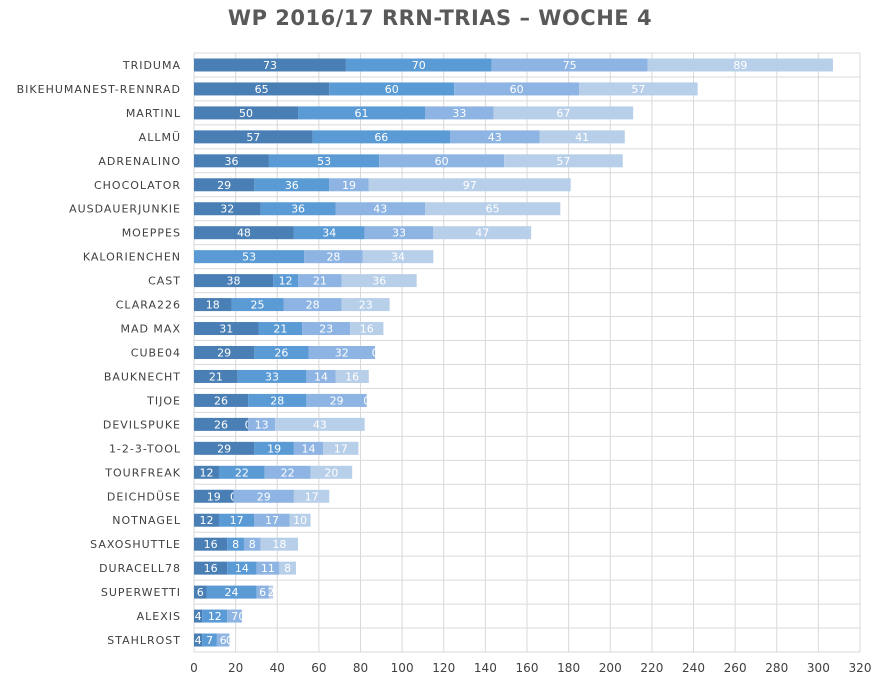 The width and height of the screenshot is (875, 680). What do you see at coordinates (419, 65) in the screenshot?
I see `data-label: 70` at bounding box center [419, 65].